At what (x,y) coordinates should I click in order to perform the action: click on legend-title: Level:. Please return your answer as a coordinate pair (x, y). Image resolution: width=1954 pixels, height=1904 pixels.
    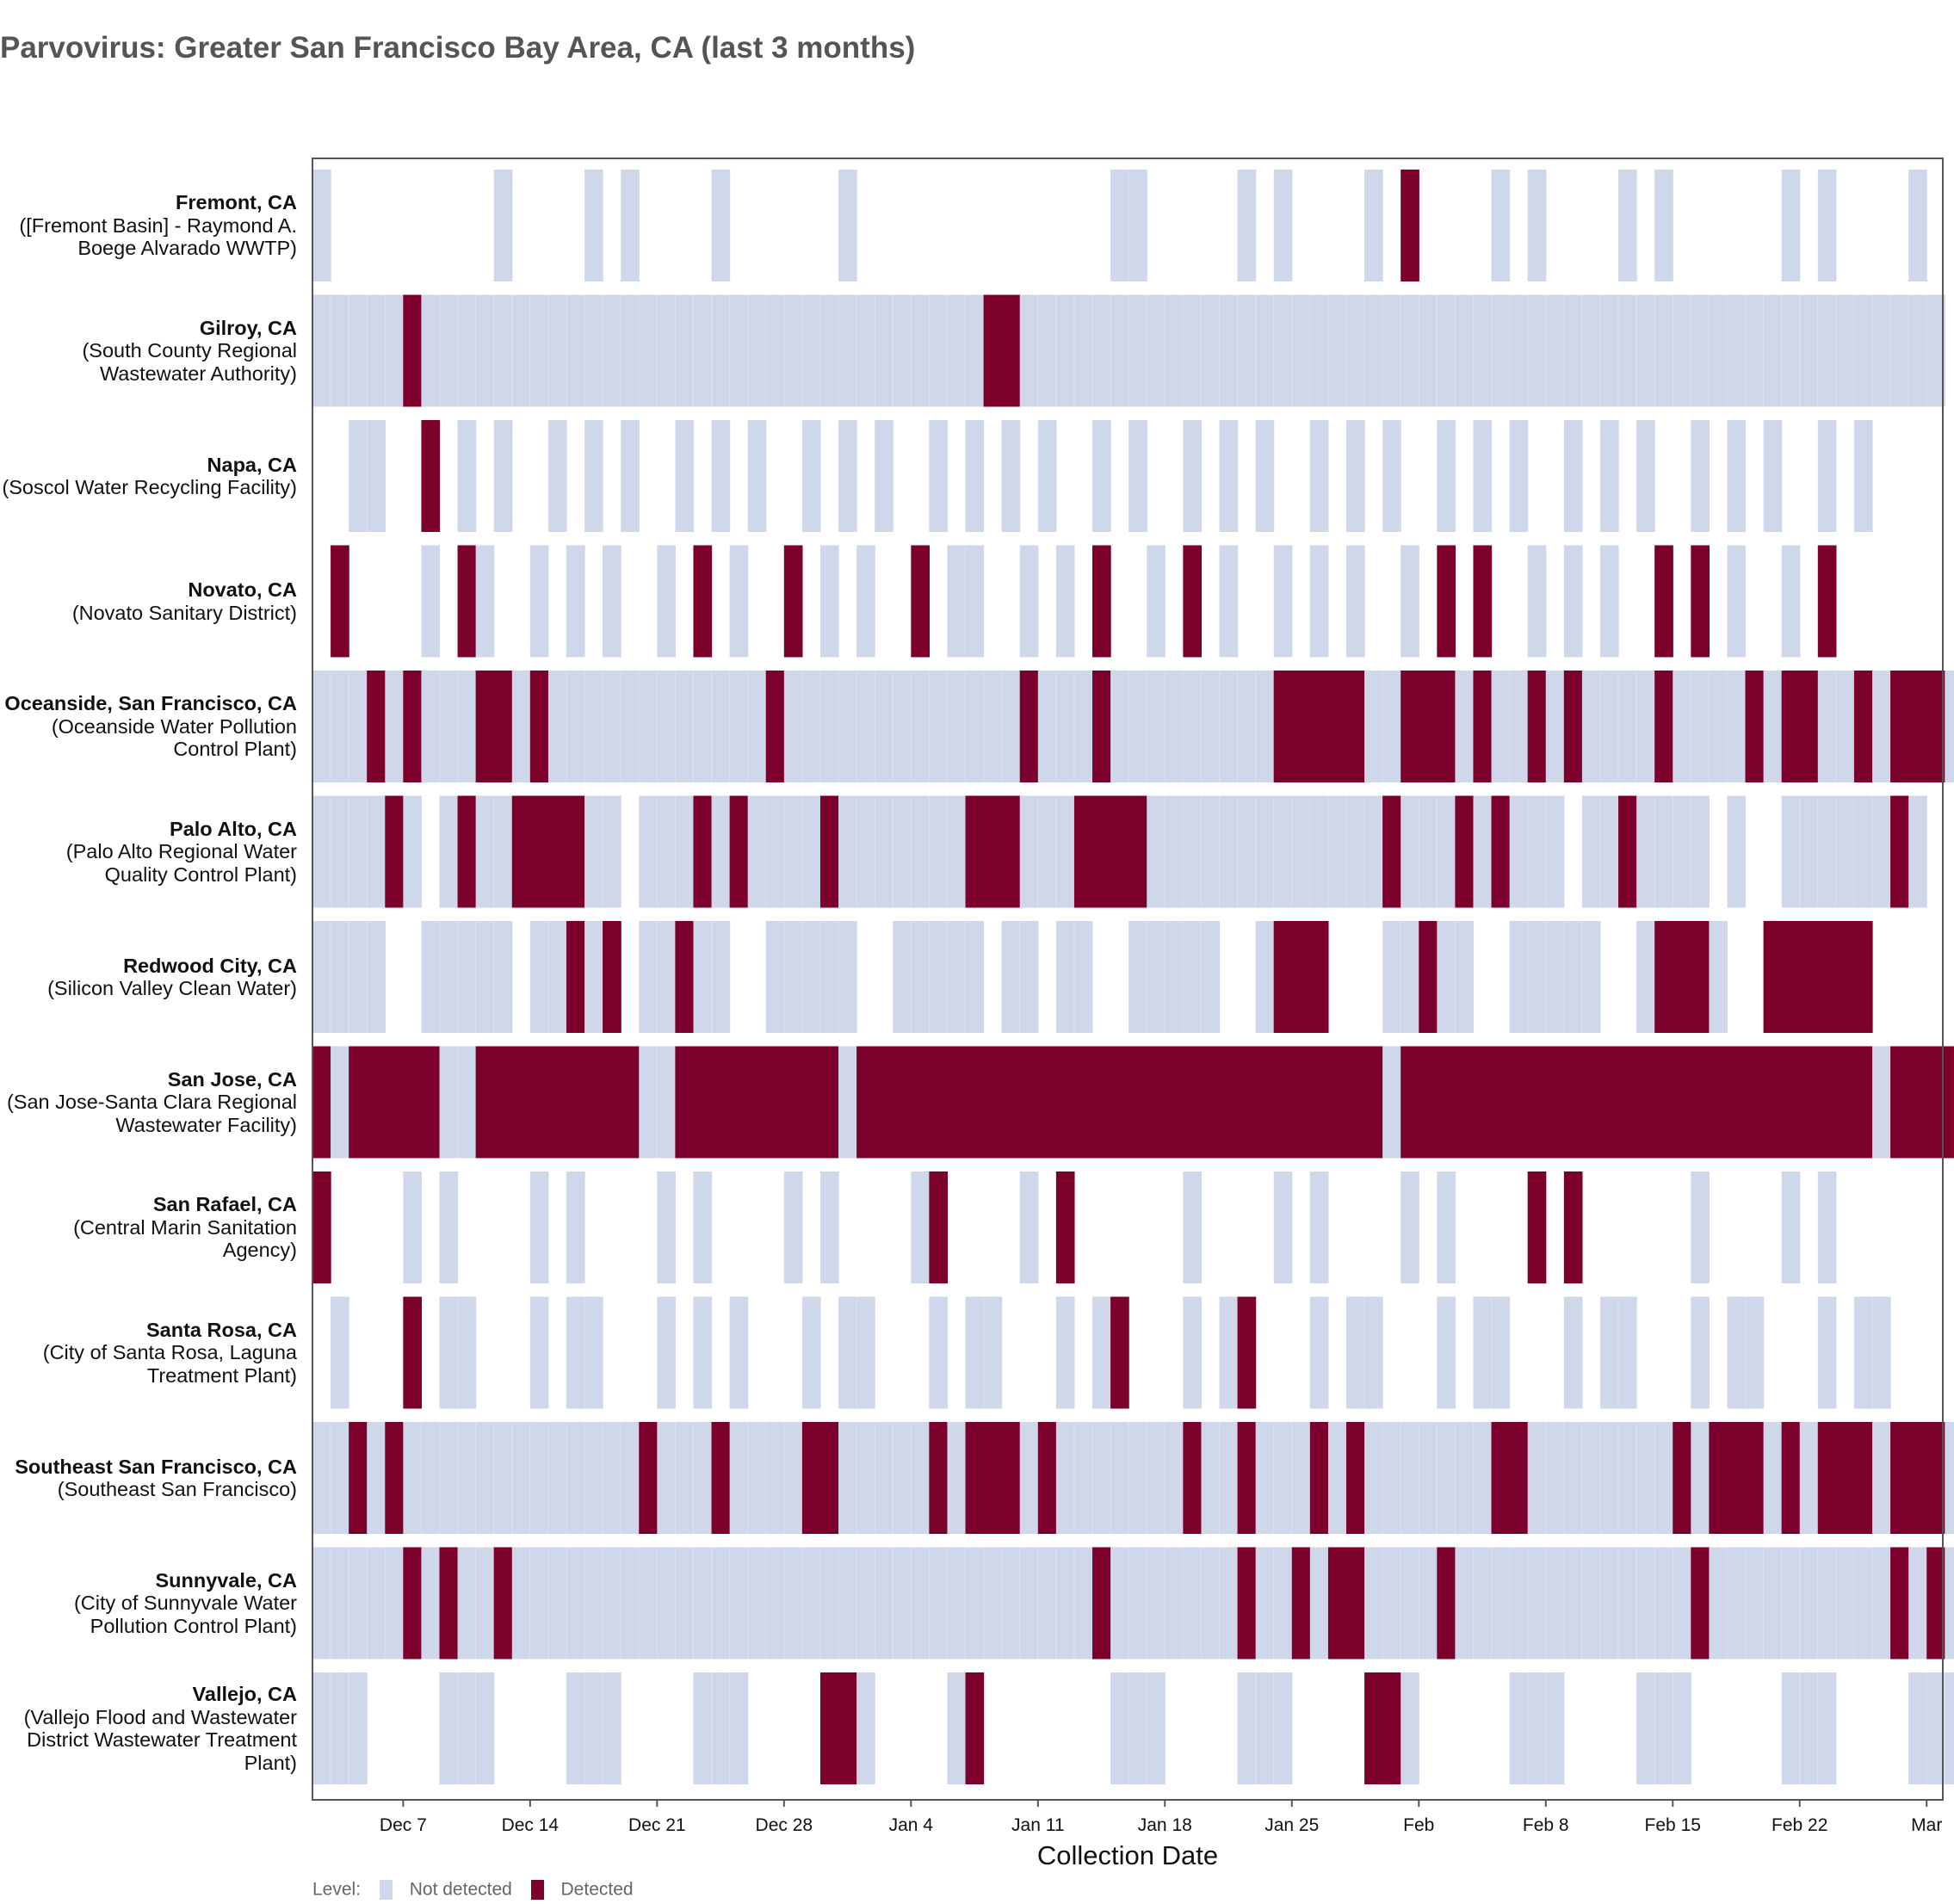
    Looking at the image, I should click on (337, 1889).